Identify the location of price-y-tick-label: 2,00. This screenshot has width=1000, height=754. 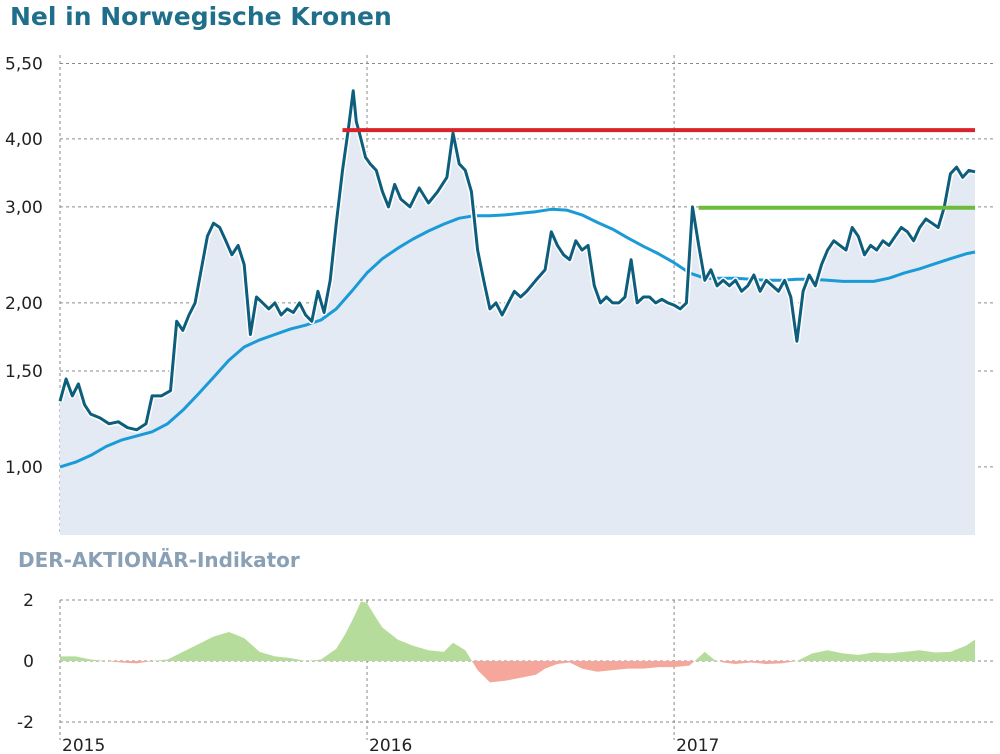
(24, 304).